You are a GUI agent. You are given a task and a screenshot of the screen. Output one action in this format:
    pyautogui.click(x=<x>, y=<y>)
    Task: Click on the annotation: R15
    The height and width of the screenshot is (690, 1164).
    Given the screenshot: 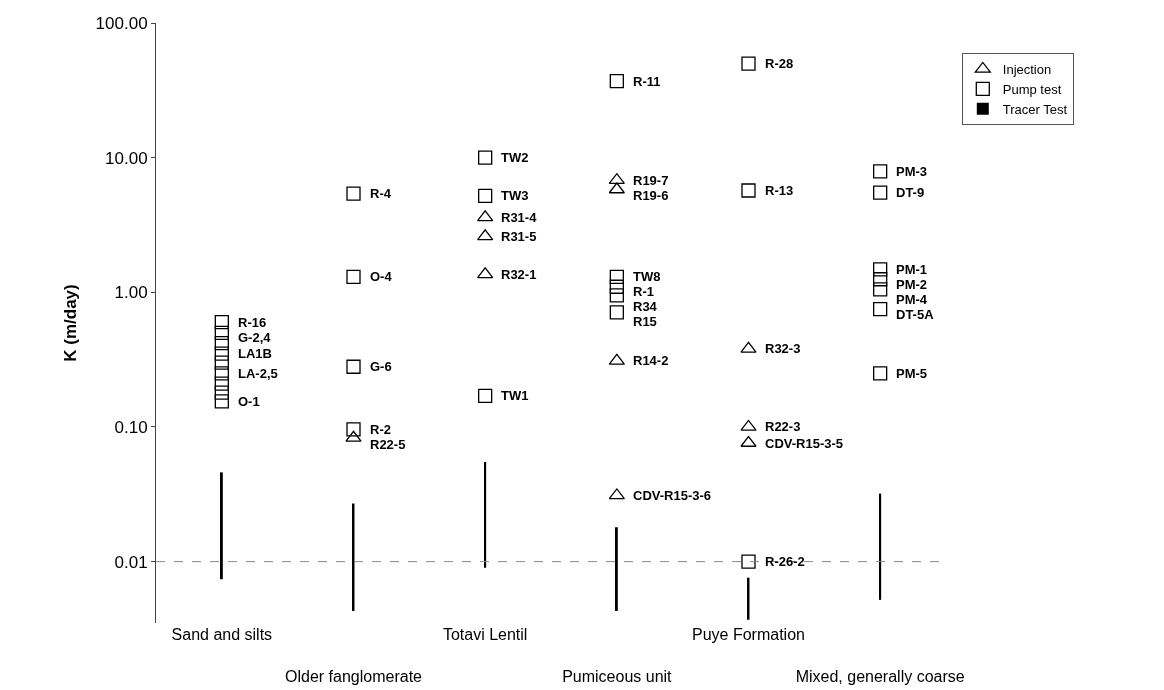 What is the action you would take?
    pyautogui.click(x=645, y=321)
    